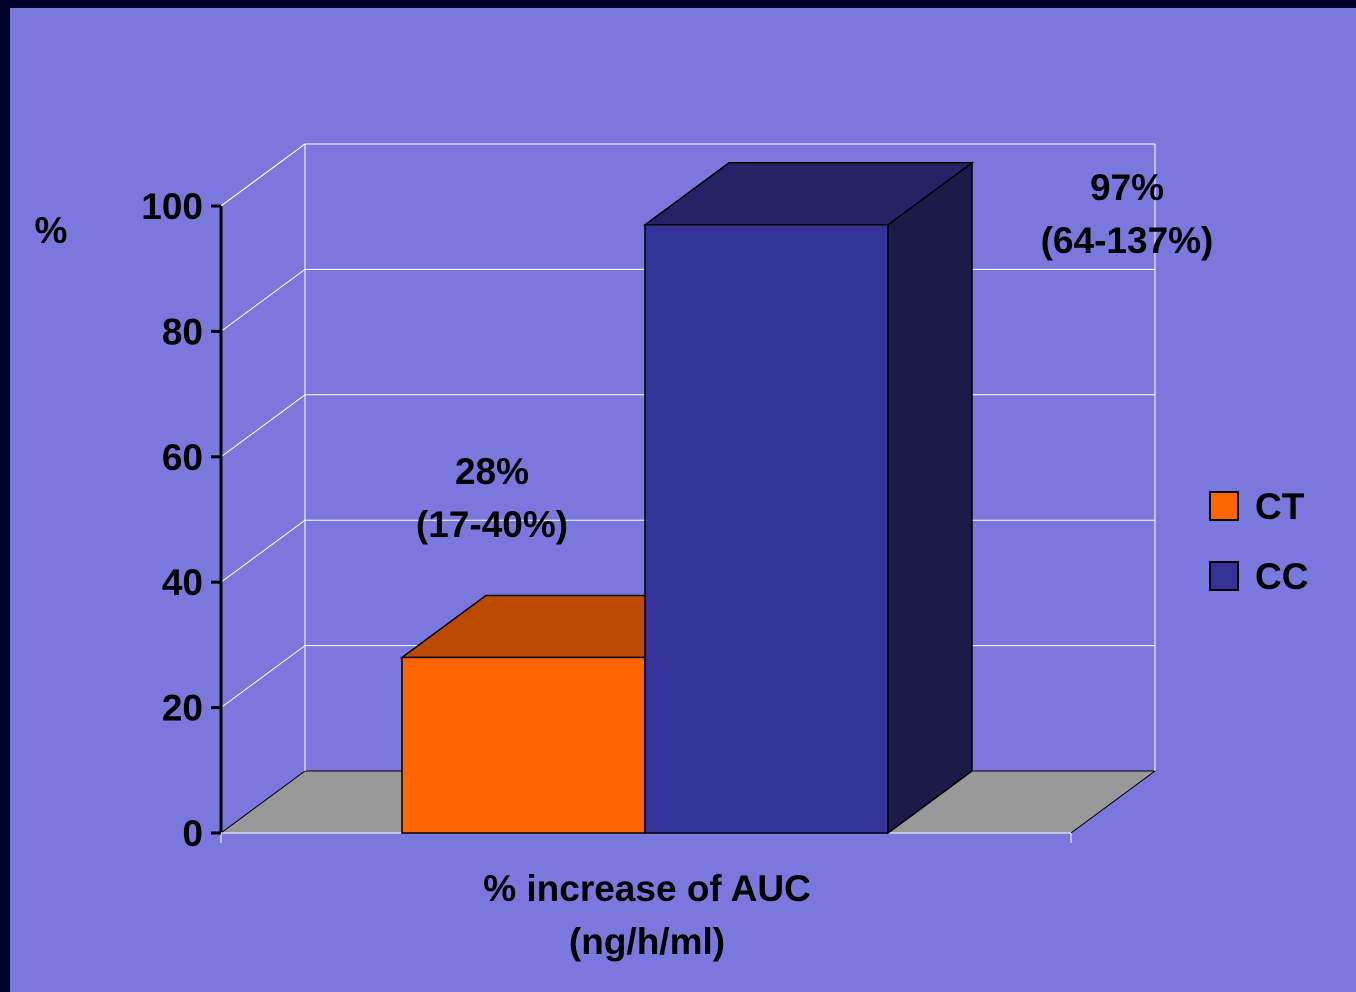  Describe the element at coordinates (182, 582) in the screenshot. I see `y-tick-label: 40` at that location.